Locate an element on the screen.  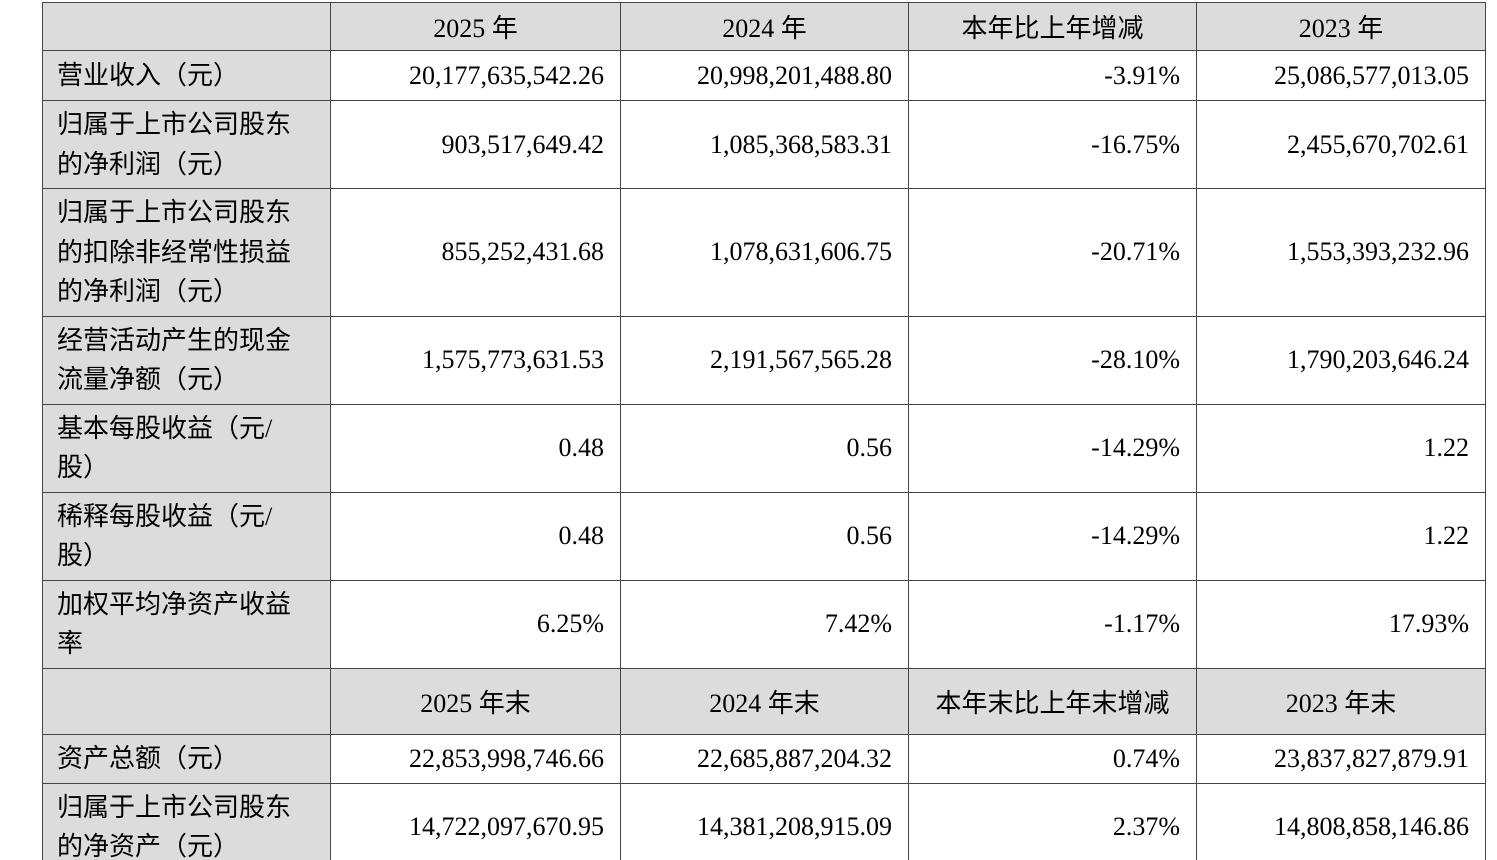
cell-2024-end: 22,685,887,204.32 is located at coordinates (764, 758).